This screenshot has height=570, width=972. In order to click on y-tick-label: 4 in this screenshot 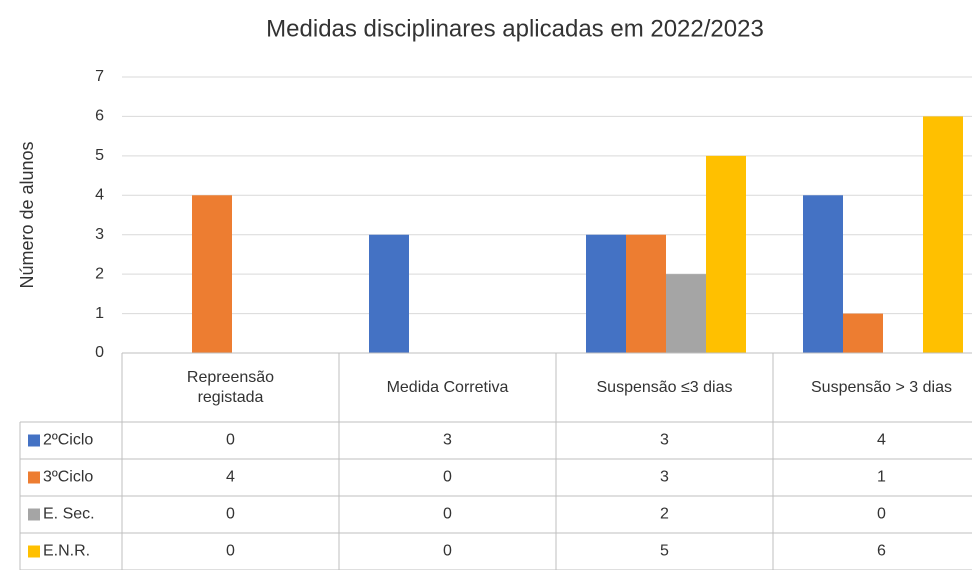, I will do `click(99, 195)`.